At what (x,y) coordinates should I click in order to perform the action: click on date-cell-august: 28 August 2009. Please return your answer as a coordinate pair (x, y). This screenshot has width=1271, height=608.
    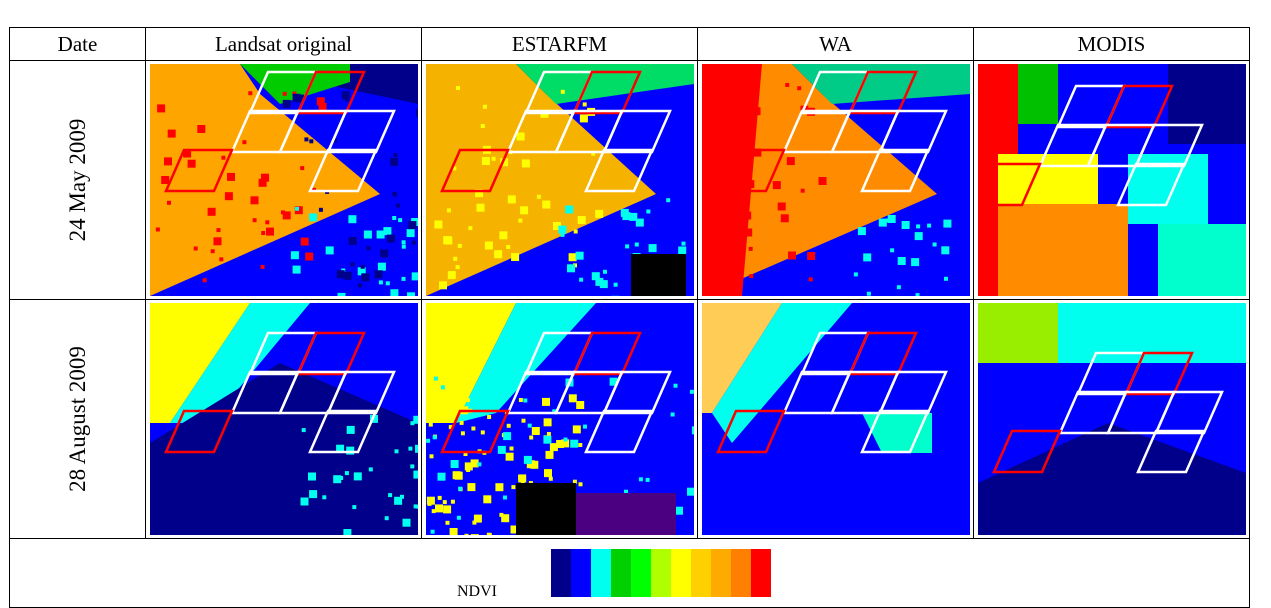
    Looking at the image, I should click on (78, 419).